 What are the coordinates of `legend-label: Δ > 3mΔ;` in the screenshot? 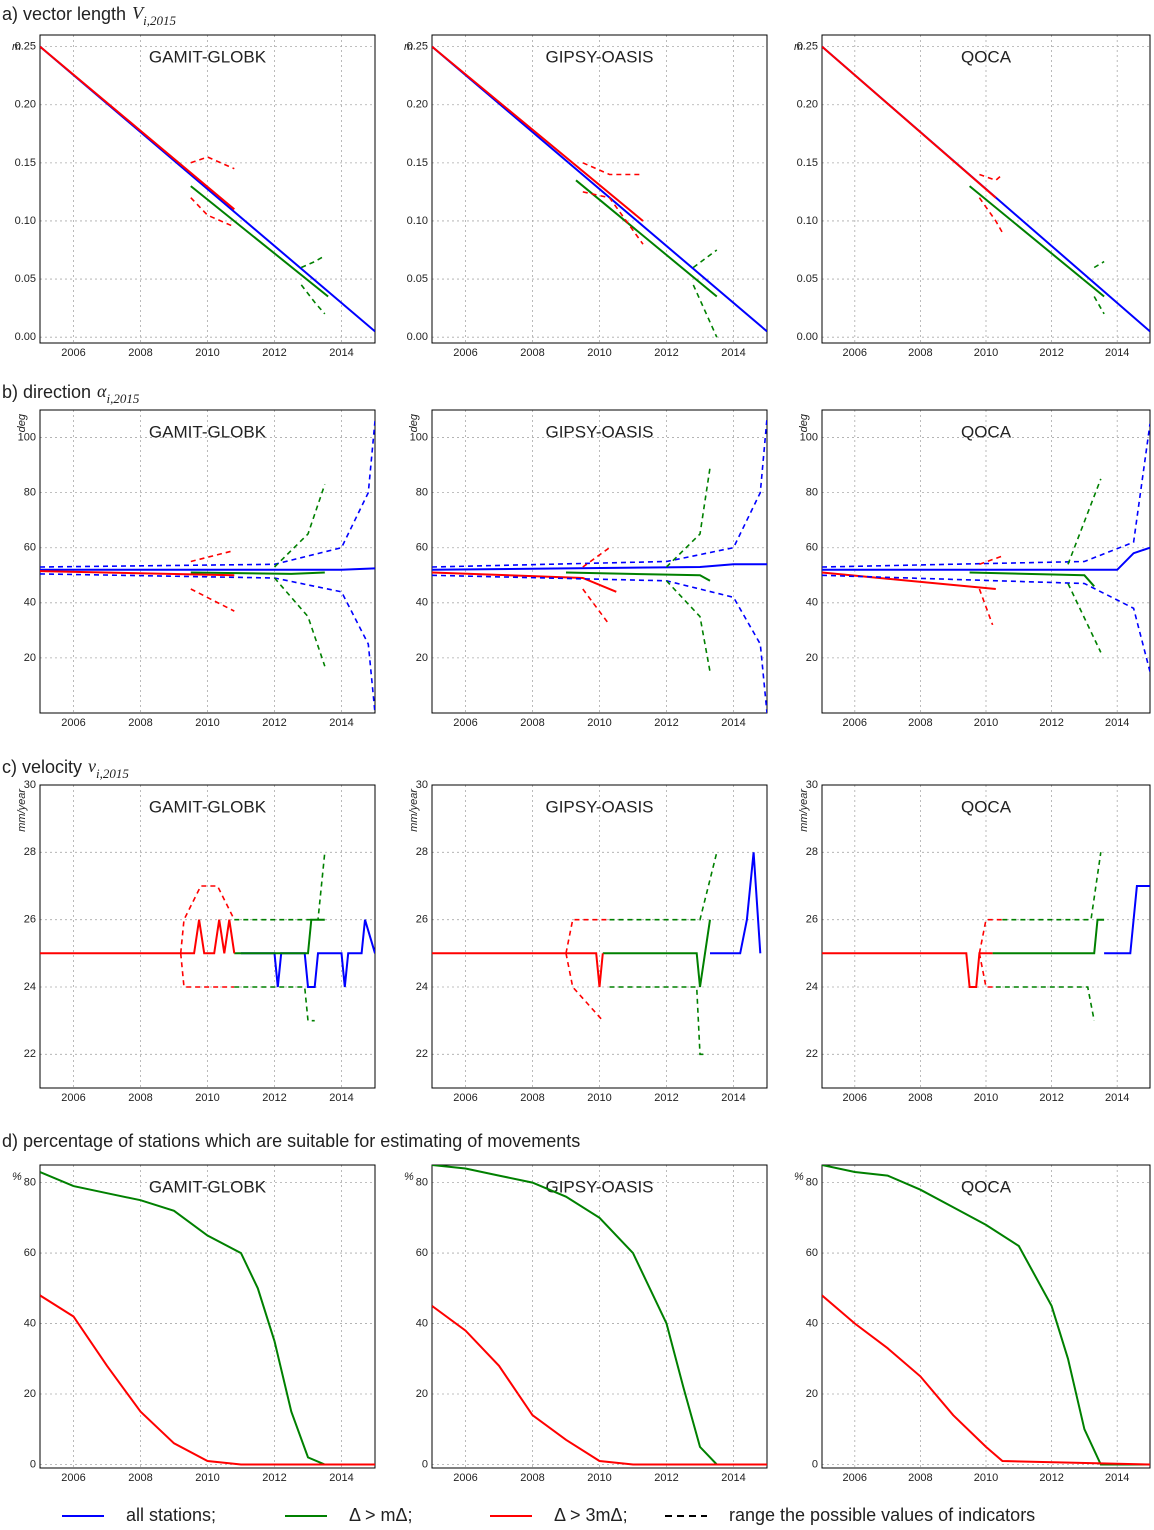 It's located at (591, 1515).